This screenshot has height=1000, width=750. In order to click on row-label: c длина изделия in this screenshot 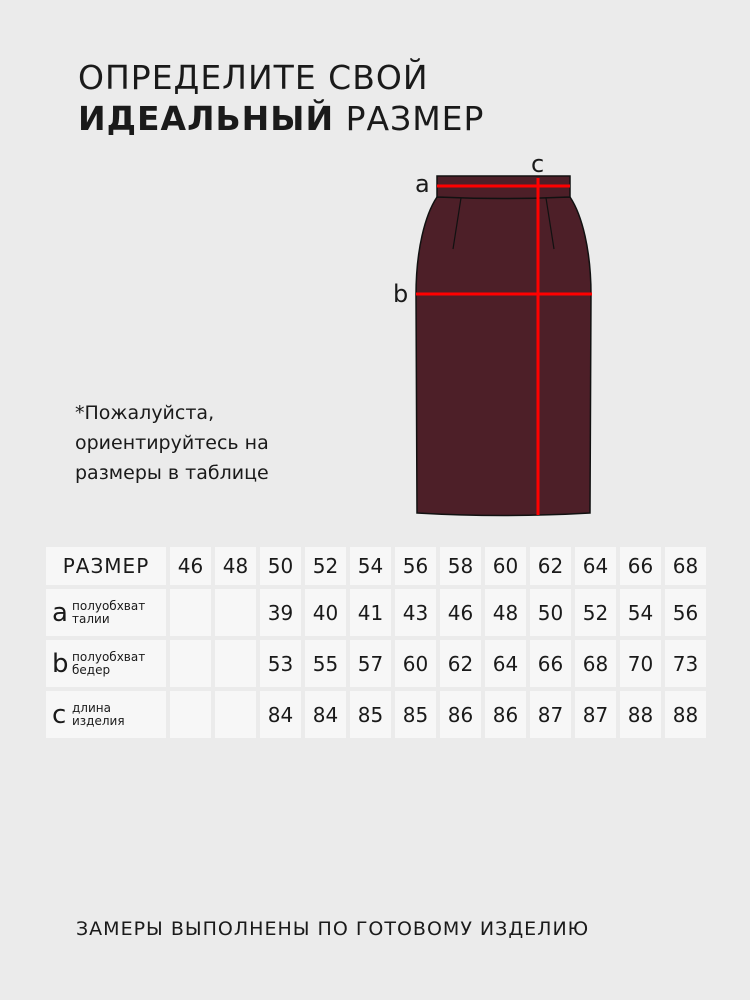, I will do `click(106, 714)`.